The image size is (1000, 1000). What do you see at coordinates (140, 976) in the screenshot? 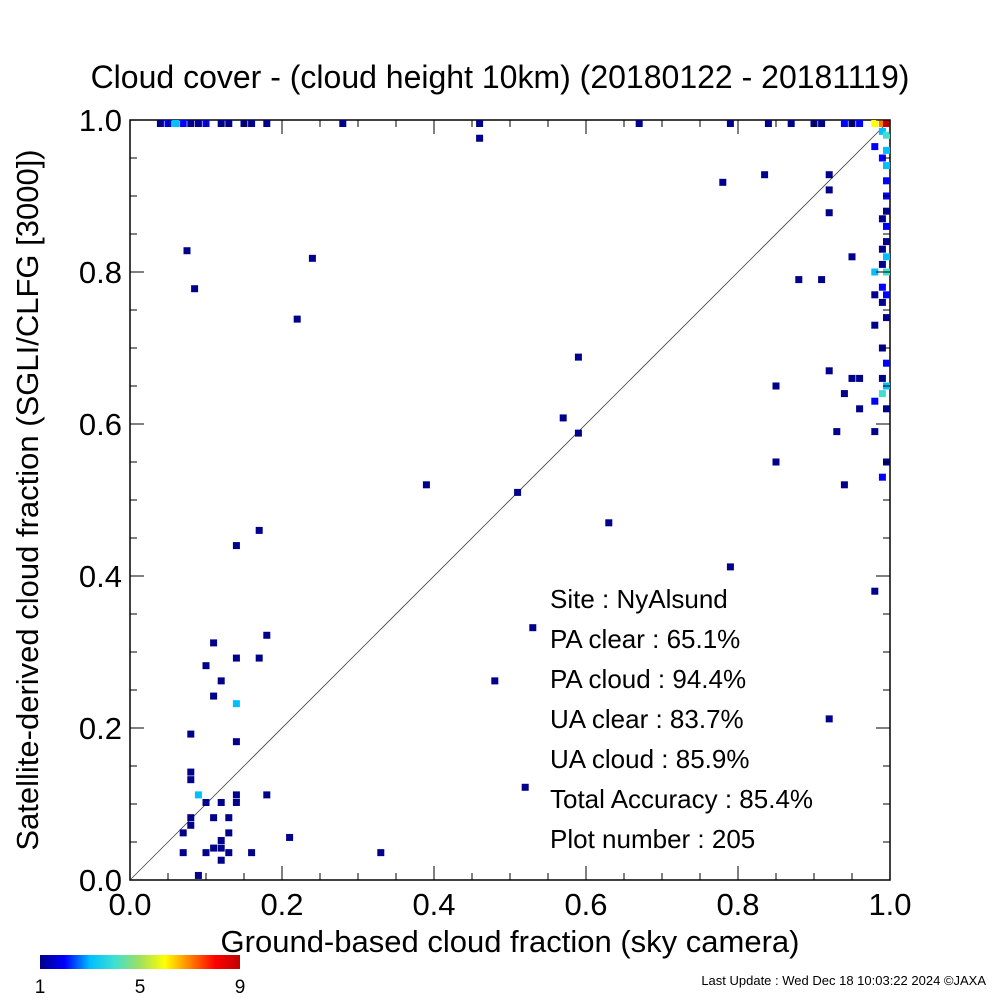
I see `colorbar: 1 5 9` at bounding box center [140, 976].